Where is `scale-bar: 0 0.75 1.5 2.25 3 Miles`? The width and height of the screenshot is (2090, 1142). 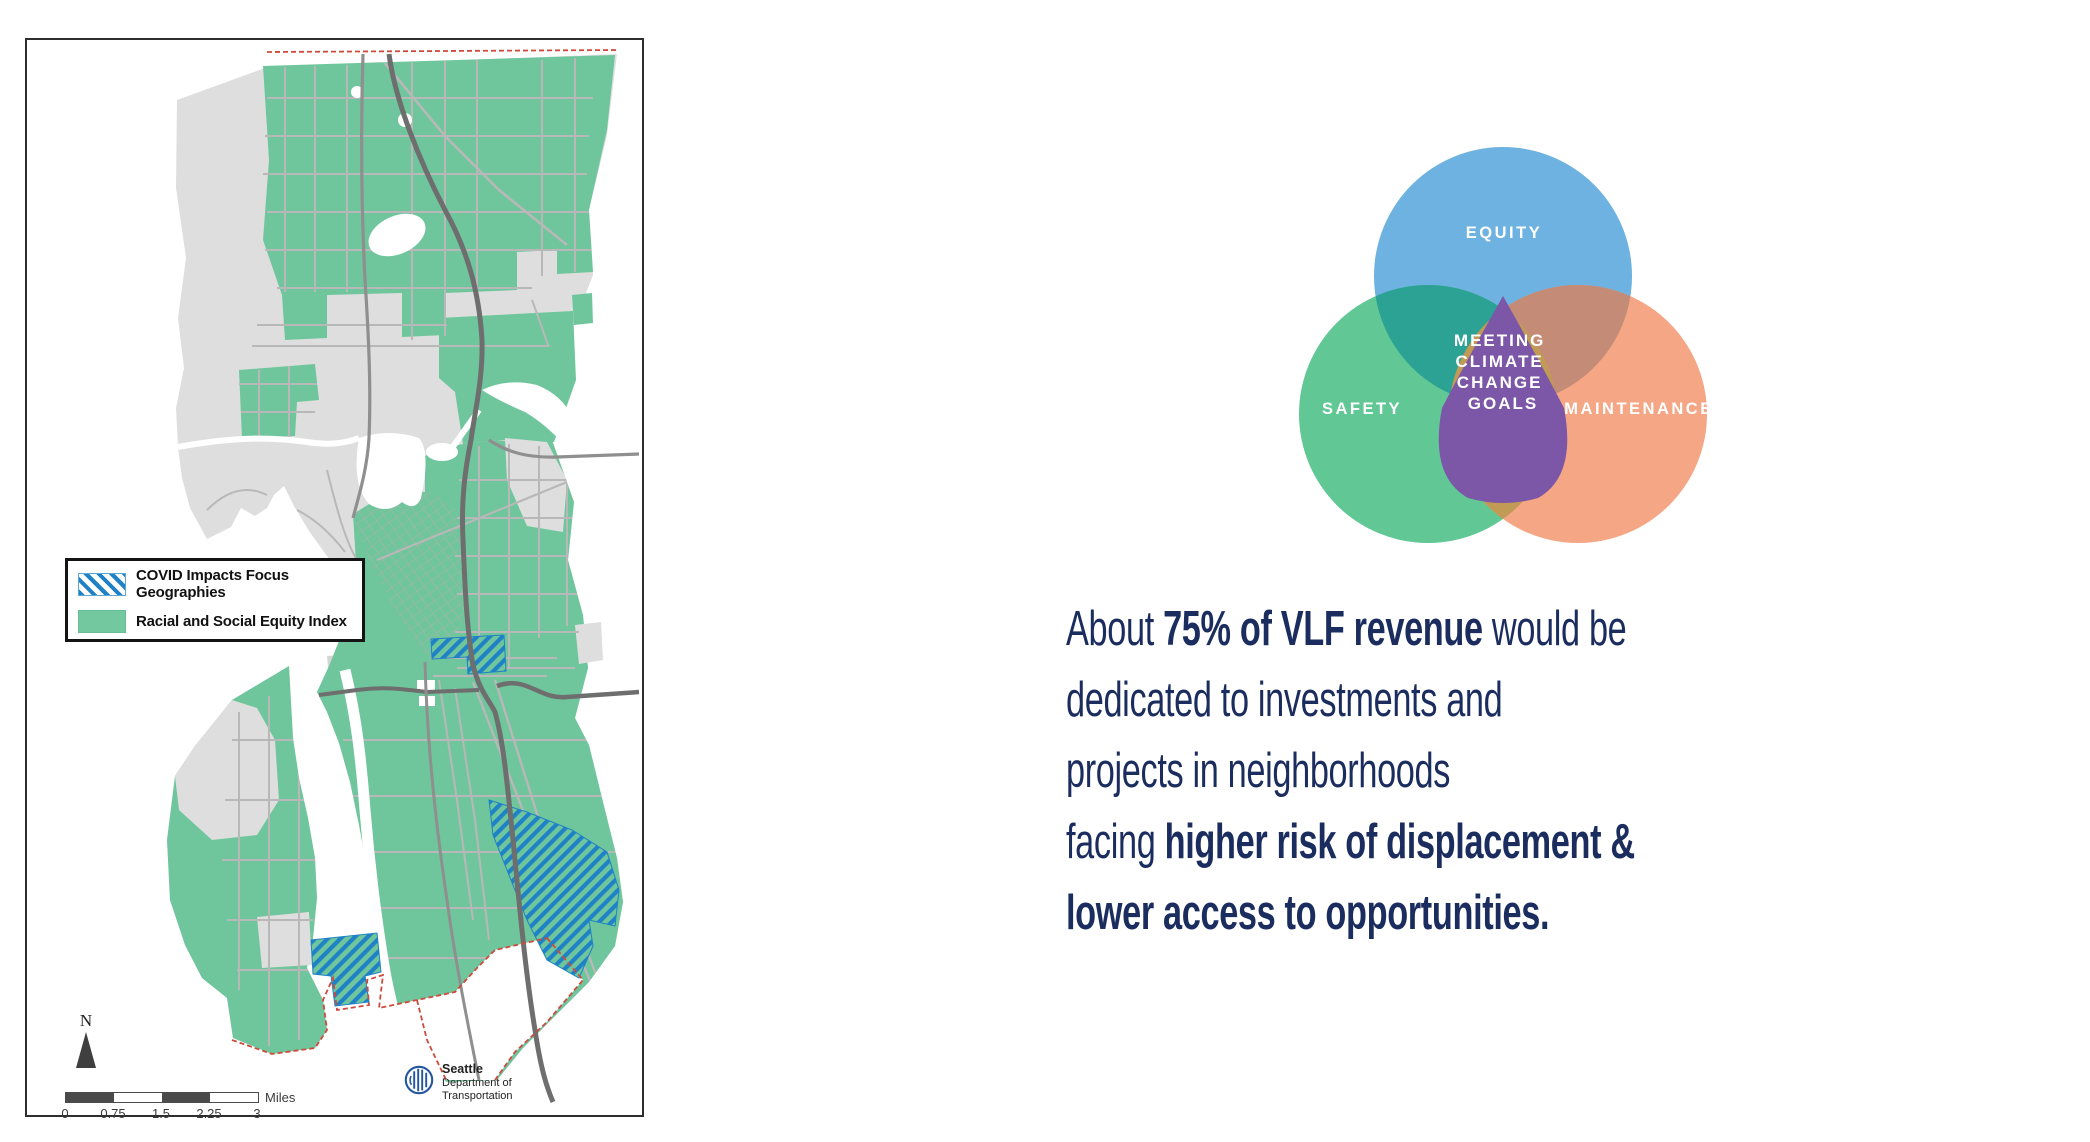 scale-bar: 0 0.75 1.5 2.25 3 Miles is located at coordinates (203, 1105).